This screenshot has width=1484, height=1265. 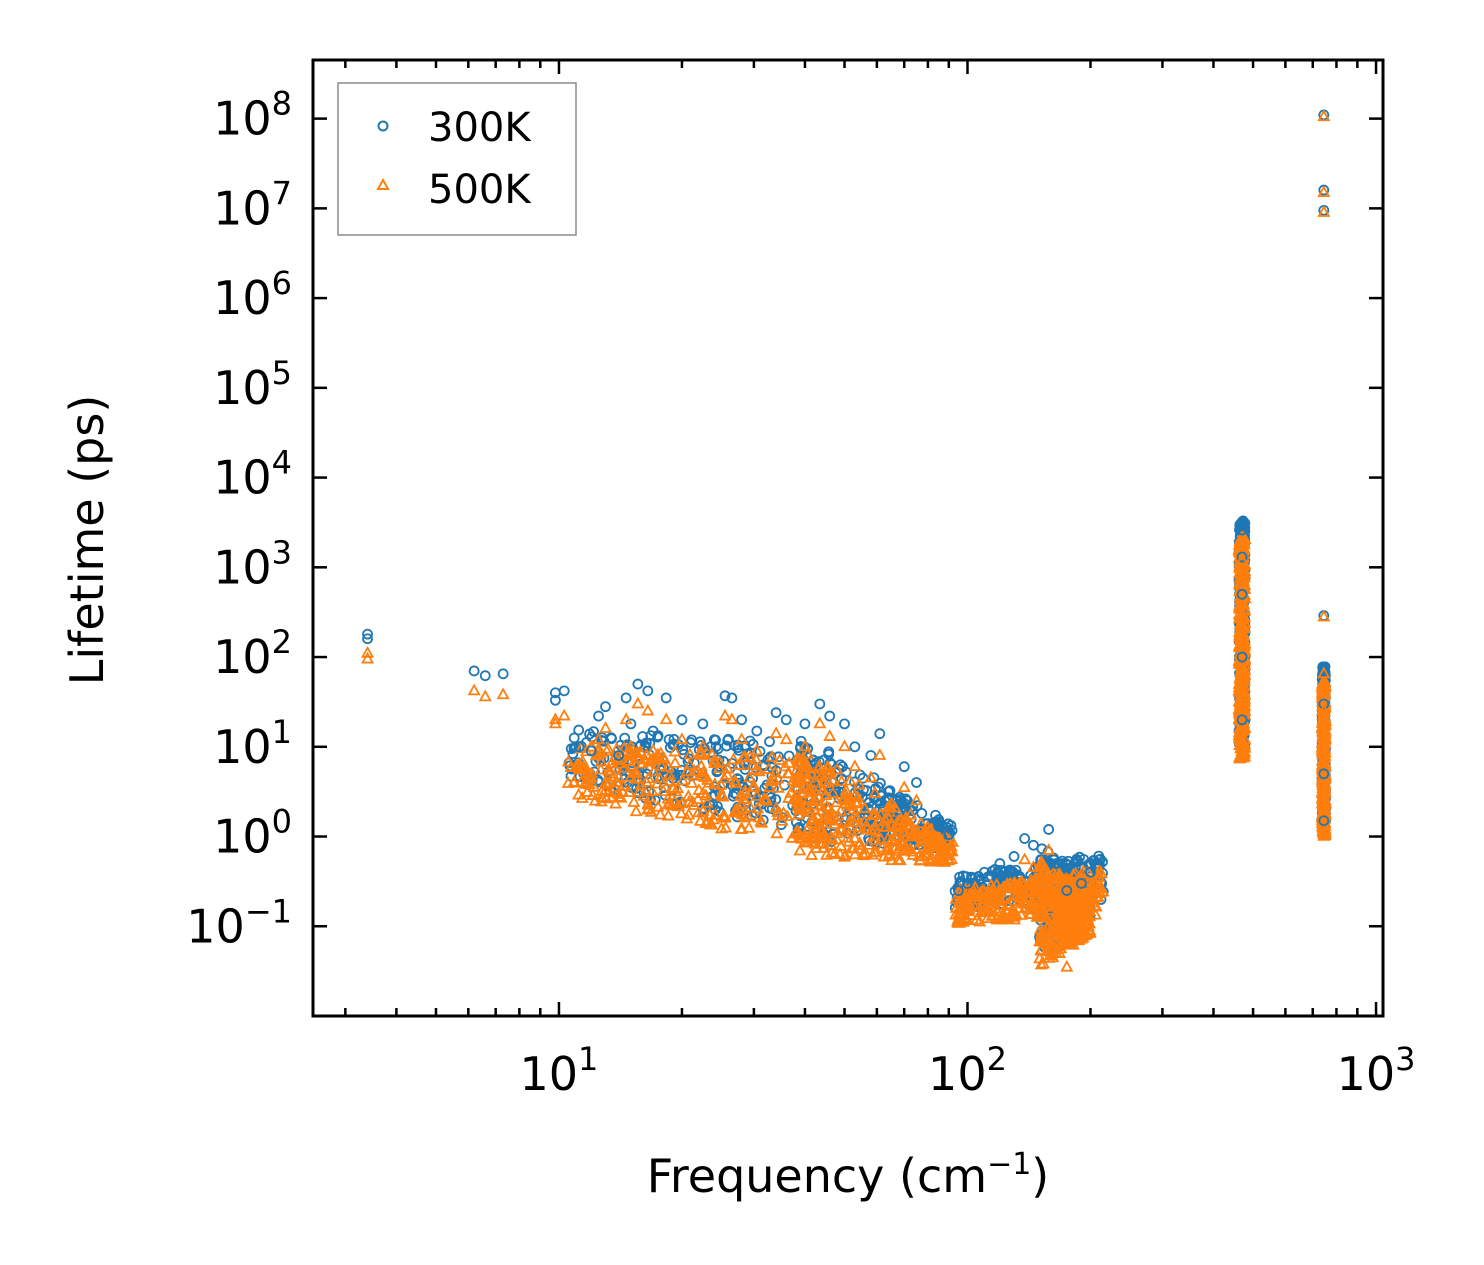 I want to click on legend-label-500k: 500K, so click(x=480, y=190).